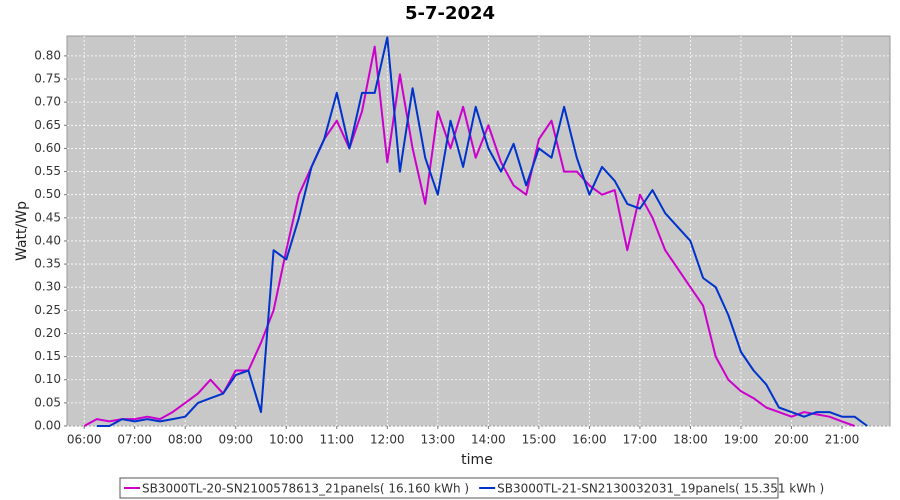  I want to click on y-tick-label: 0.50, so click(47, 194).